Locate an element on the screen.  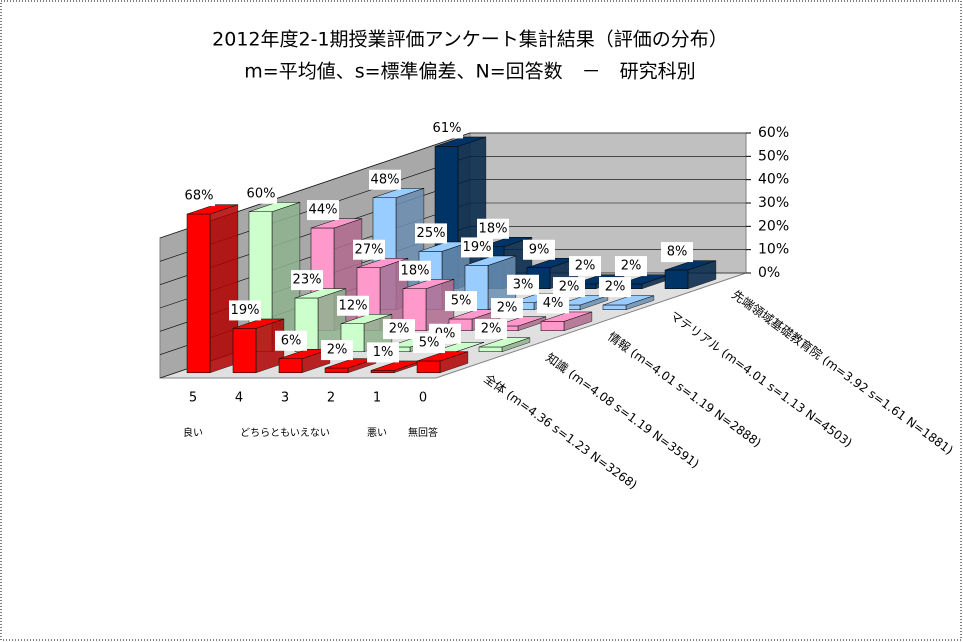
data-label: 3% is located at coordinates (523, 284).